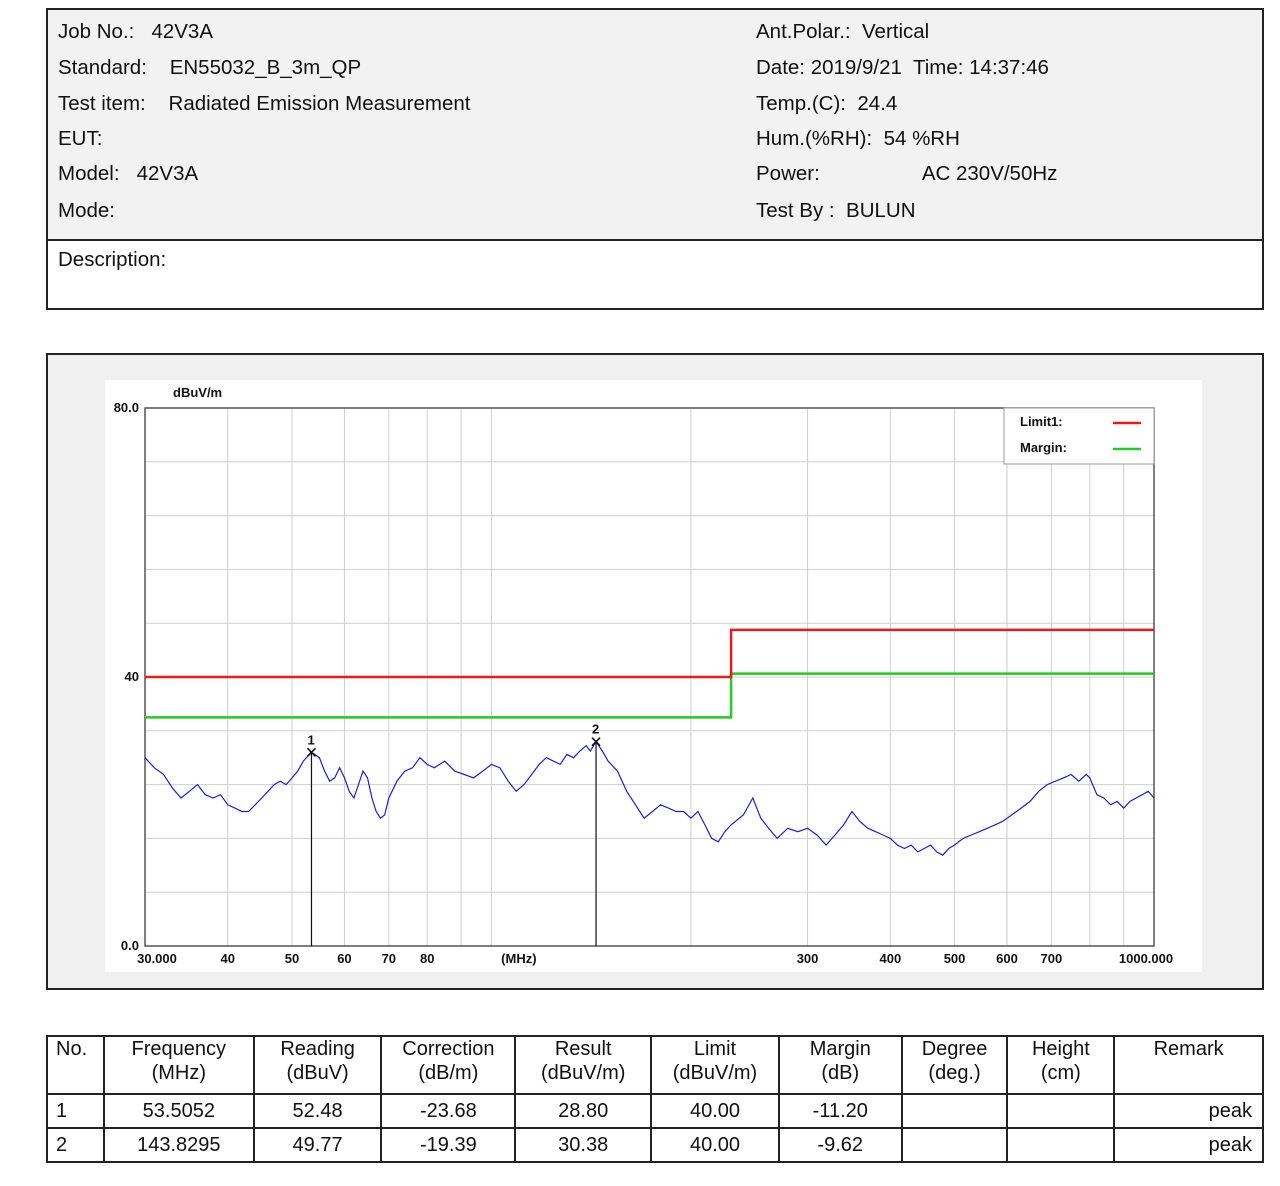 The image size is (1280, 1186). I want to click on table-row: 2 143.8295 49.77 -19.39 30.38 40.00 -9.62 peak, so click(655, 1145).